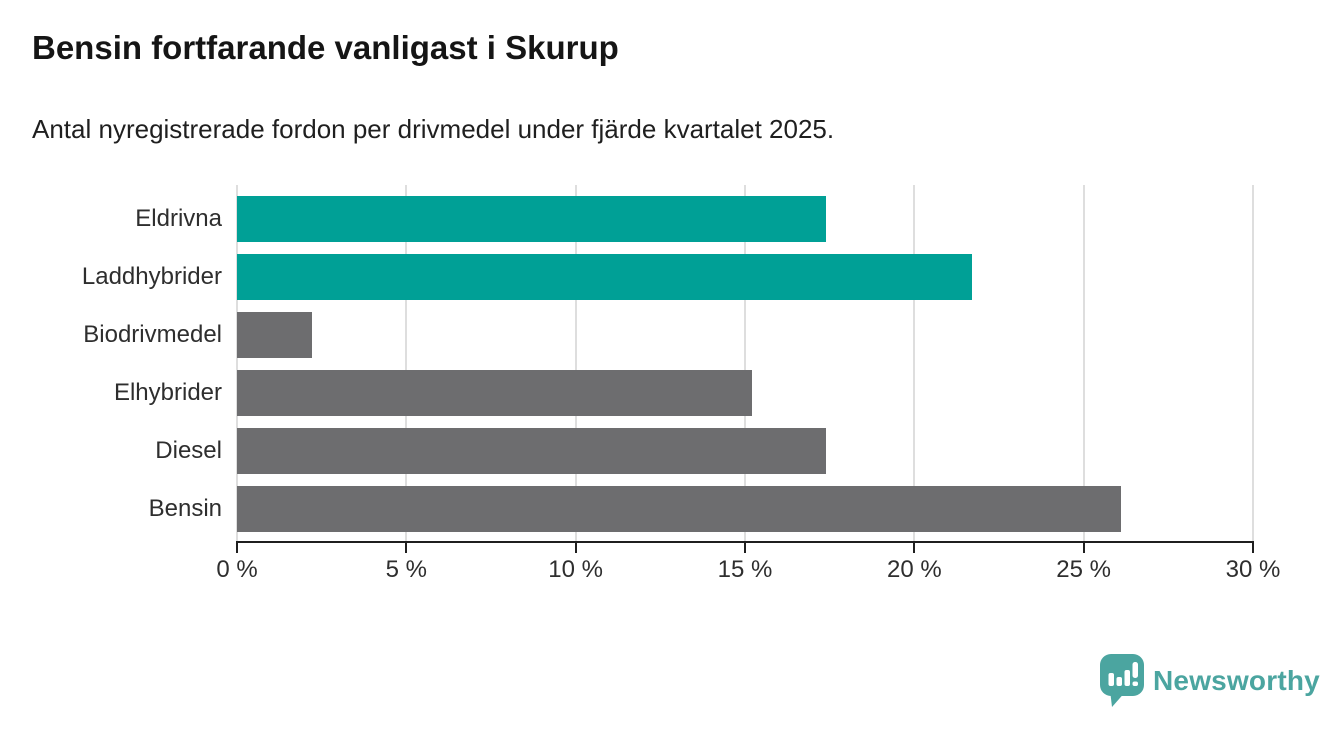  Describe the element at coordinates (576, 569) in the screenshot. I see `x-axis-tick-label-10: 10 %` at that location.